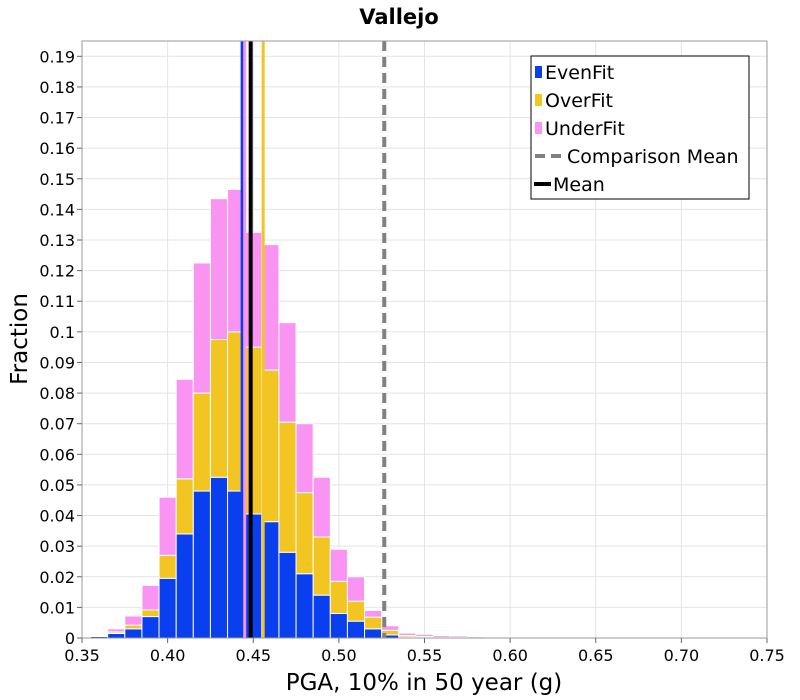 Image resolution: width=800 pixels, height=700 pixels. What do you see at coordinates (57, 485) in the screenshot?
I see `y-tick-label-5: 0.05` at bounding box center [57, 485].